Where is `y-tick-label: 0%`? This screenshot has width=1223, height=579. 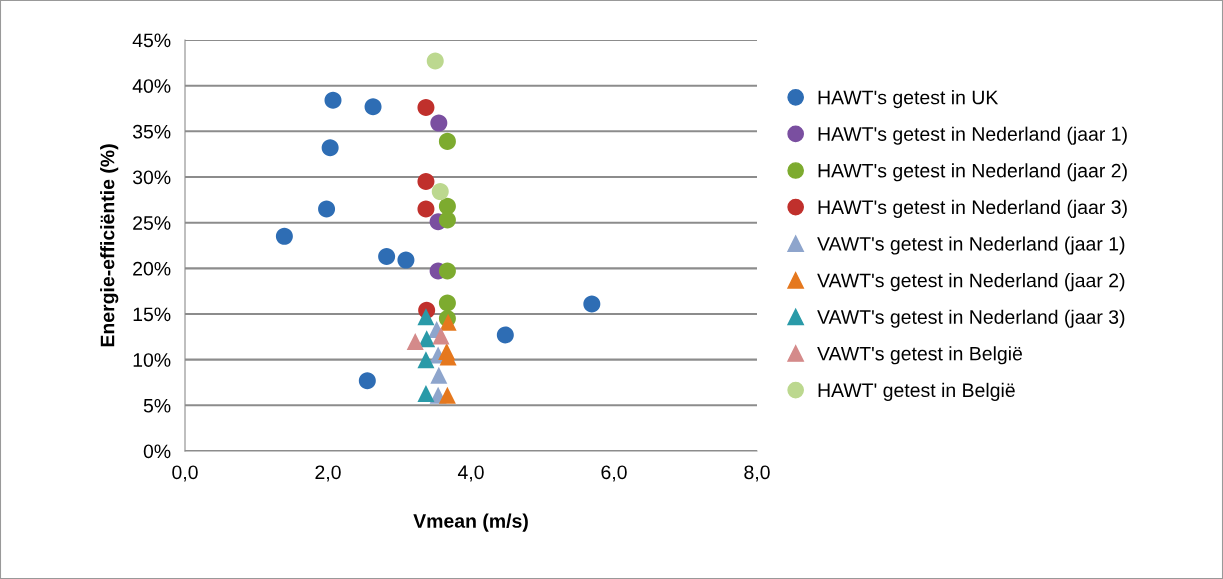
y-tick-label: 0% is located at coordinates (157, 451).